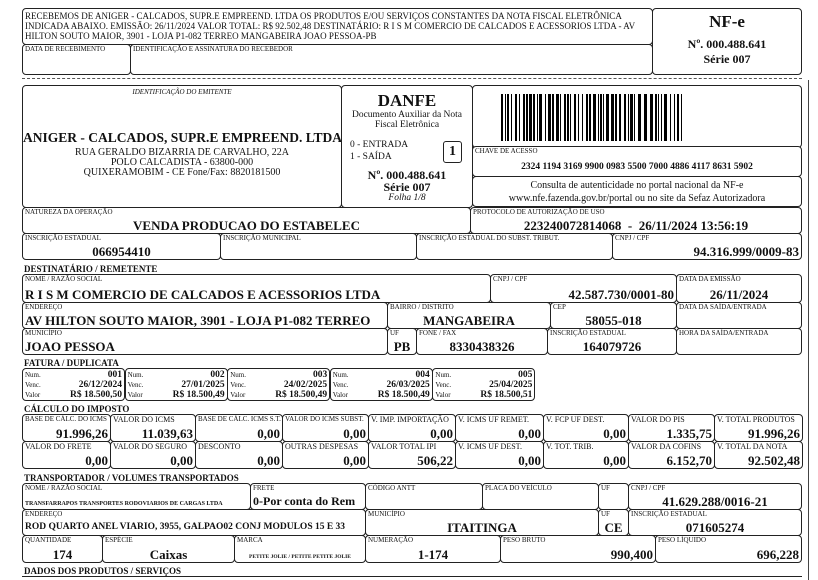 This screenshot has width=818, height=580. What do you see at coordinates (391, 59) in the screenshot?
I see `receipt-signature-field: IDENTIFICAÇÃO E ASSINATURA DO RECEBEDOR` at bounding box center [391, 59].